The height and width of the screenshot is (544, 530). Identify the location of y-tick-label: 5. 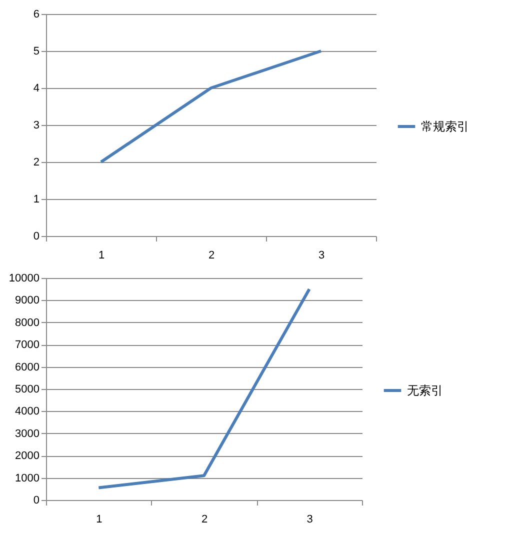
(36, 52).